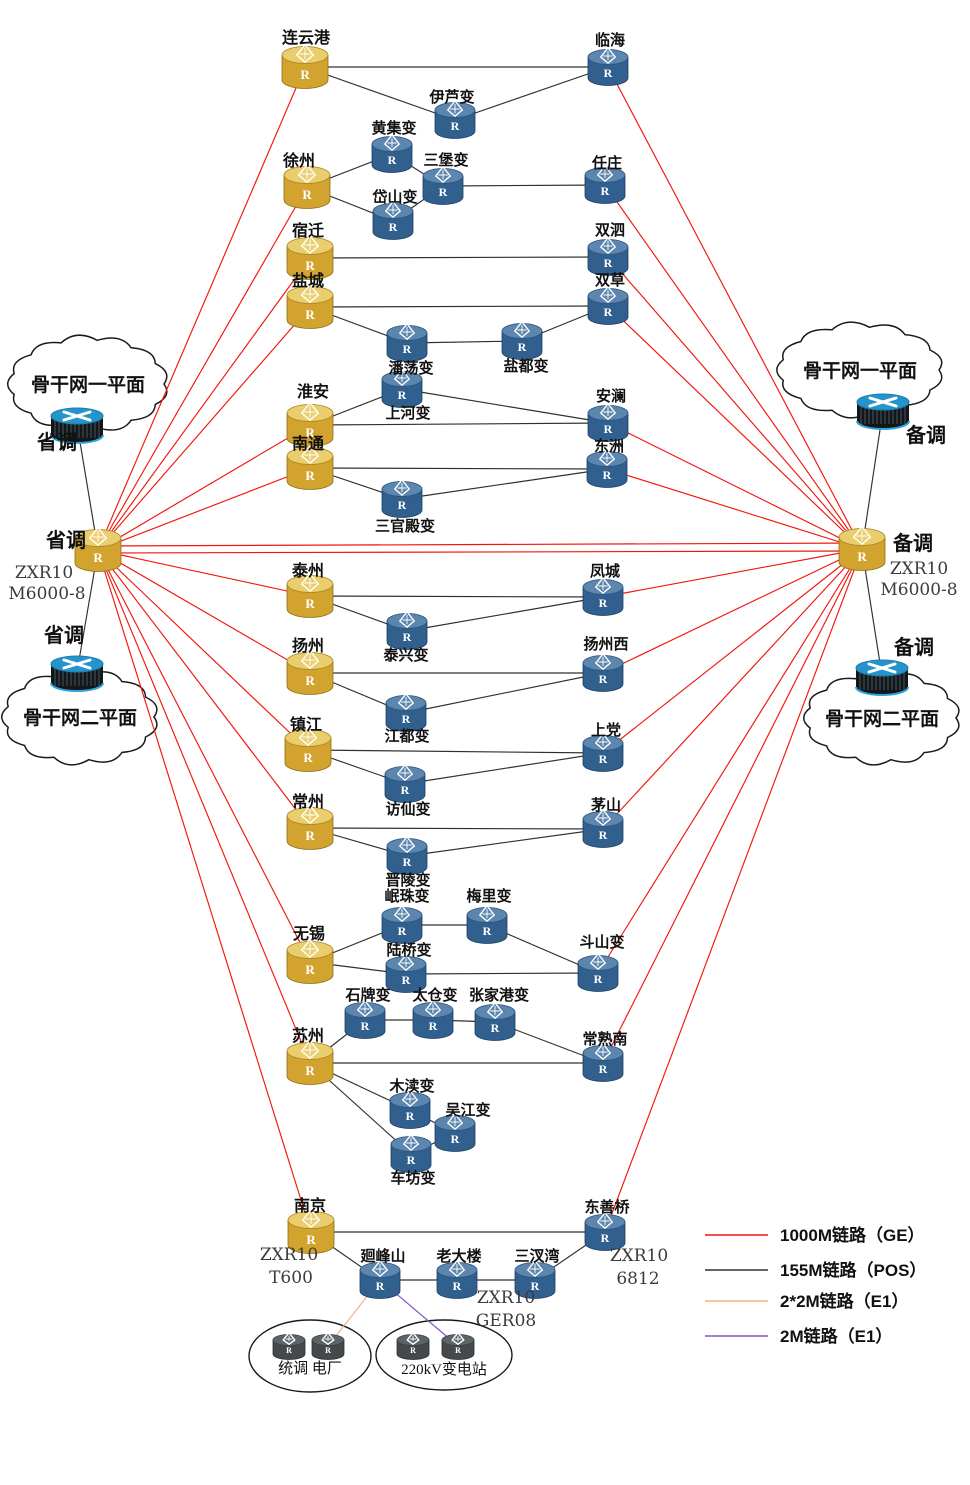 The width and height of the screenshot is (970, 1485). Describe the element at coordinates (536, 1256) in the screenshot. I see `label-sanchawan: 三汊湾` at that location.